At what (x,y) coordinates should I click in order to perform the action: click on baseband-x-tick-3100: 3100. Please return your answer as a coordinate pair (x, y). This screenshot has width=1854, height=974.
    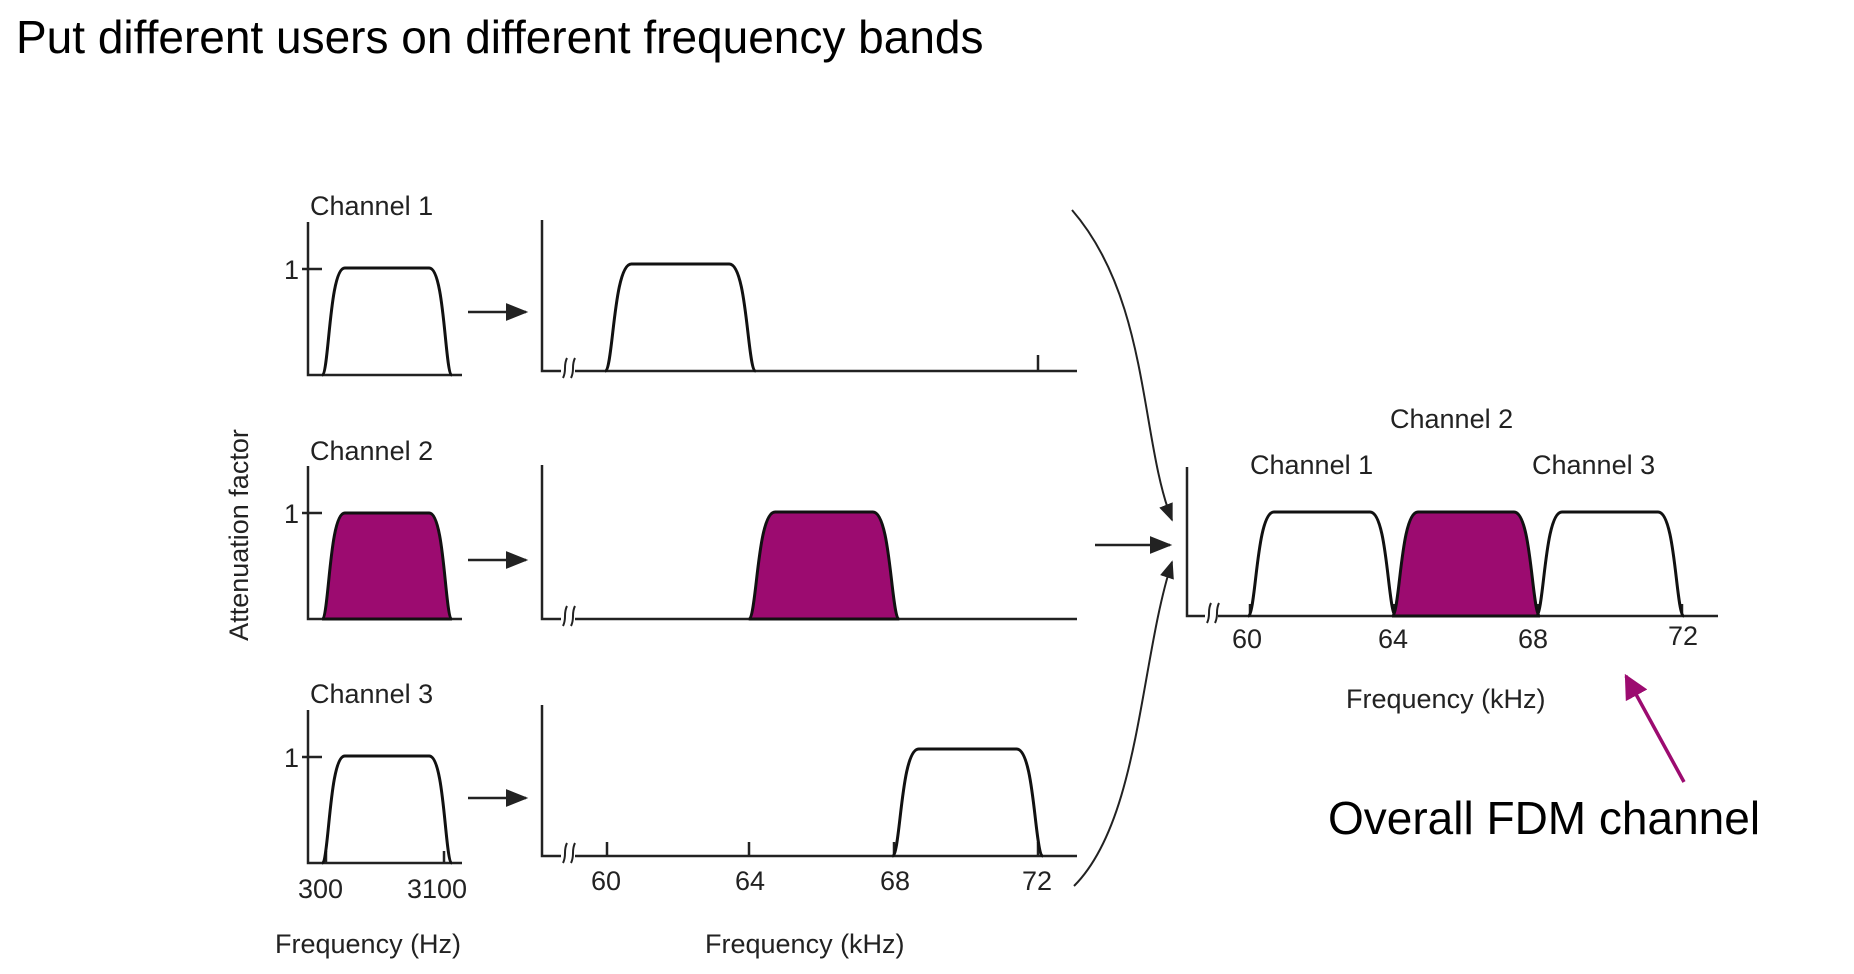
    Looking at the image, I should click on (437, 889).